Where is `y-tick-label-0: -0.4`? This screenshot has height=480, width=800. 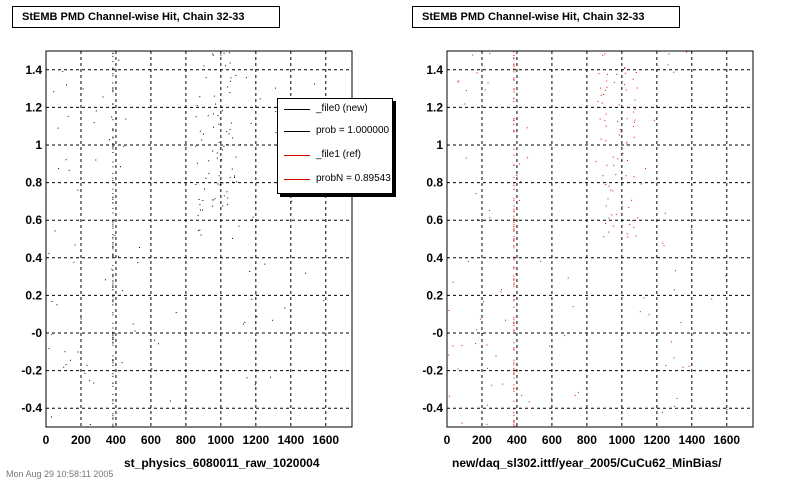 y-tick-label-0: -0.4 is located at coordinates (432, 408).